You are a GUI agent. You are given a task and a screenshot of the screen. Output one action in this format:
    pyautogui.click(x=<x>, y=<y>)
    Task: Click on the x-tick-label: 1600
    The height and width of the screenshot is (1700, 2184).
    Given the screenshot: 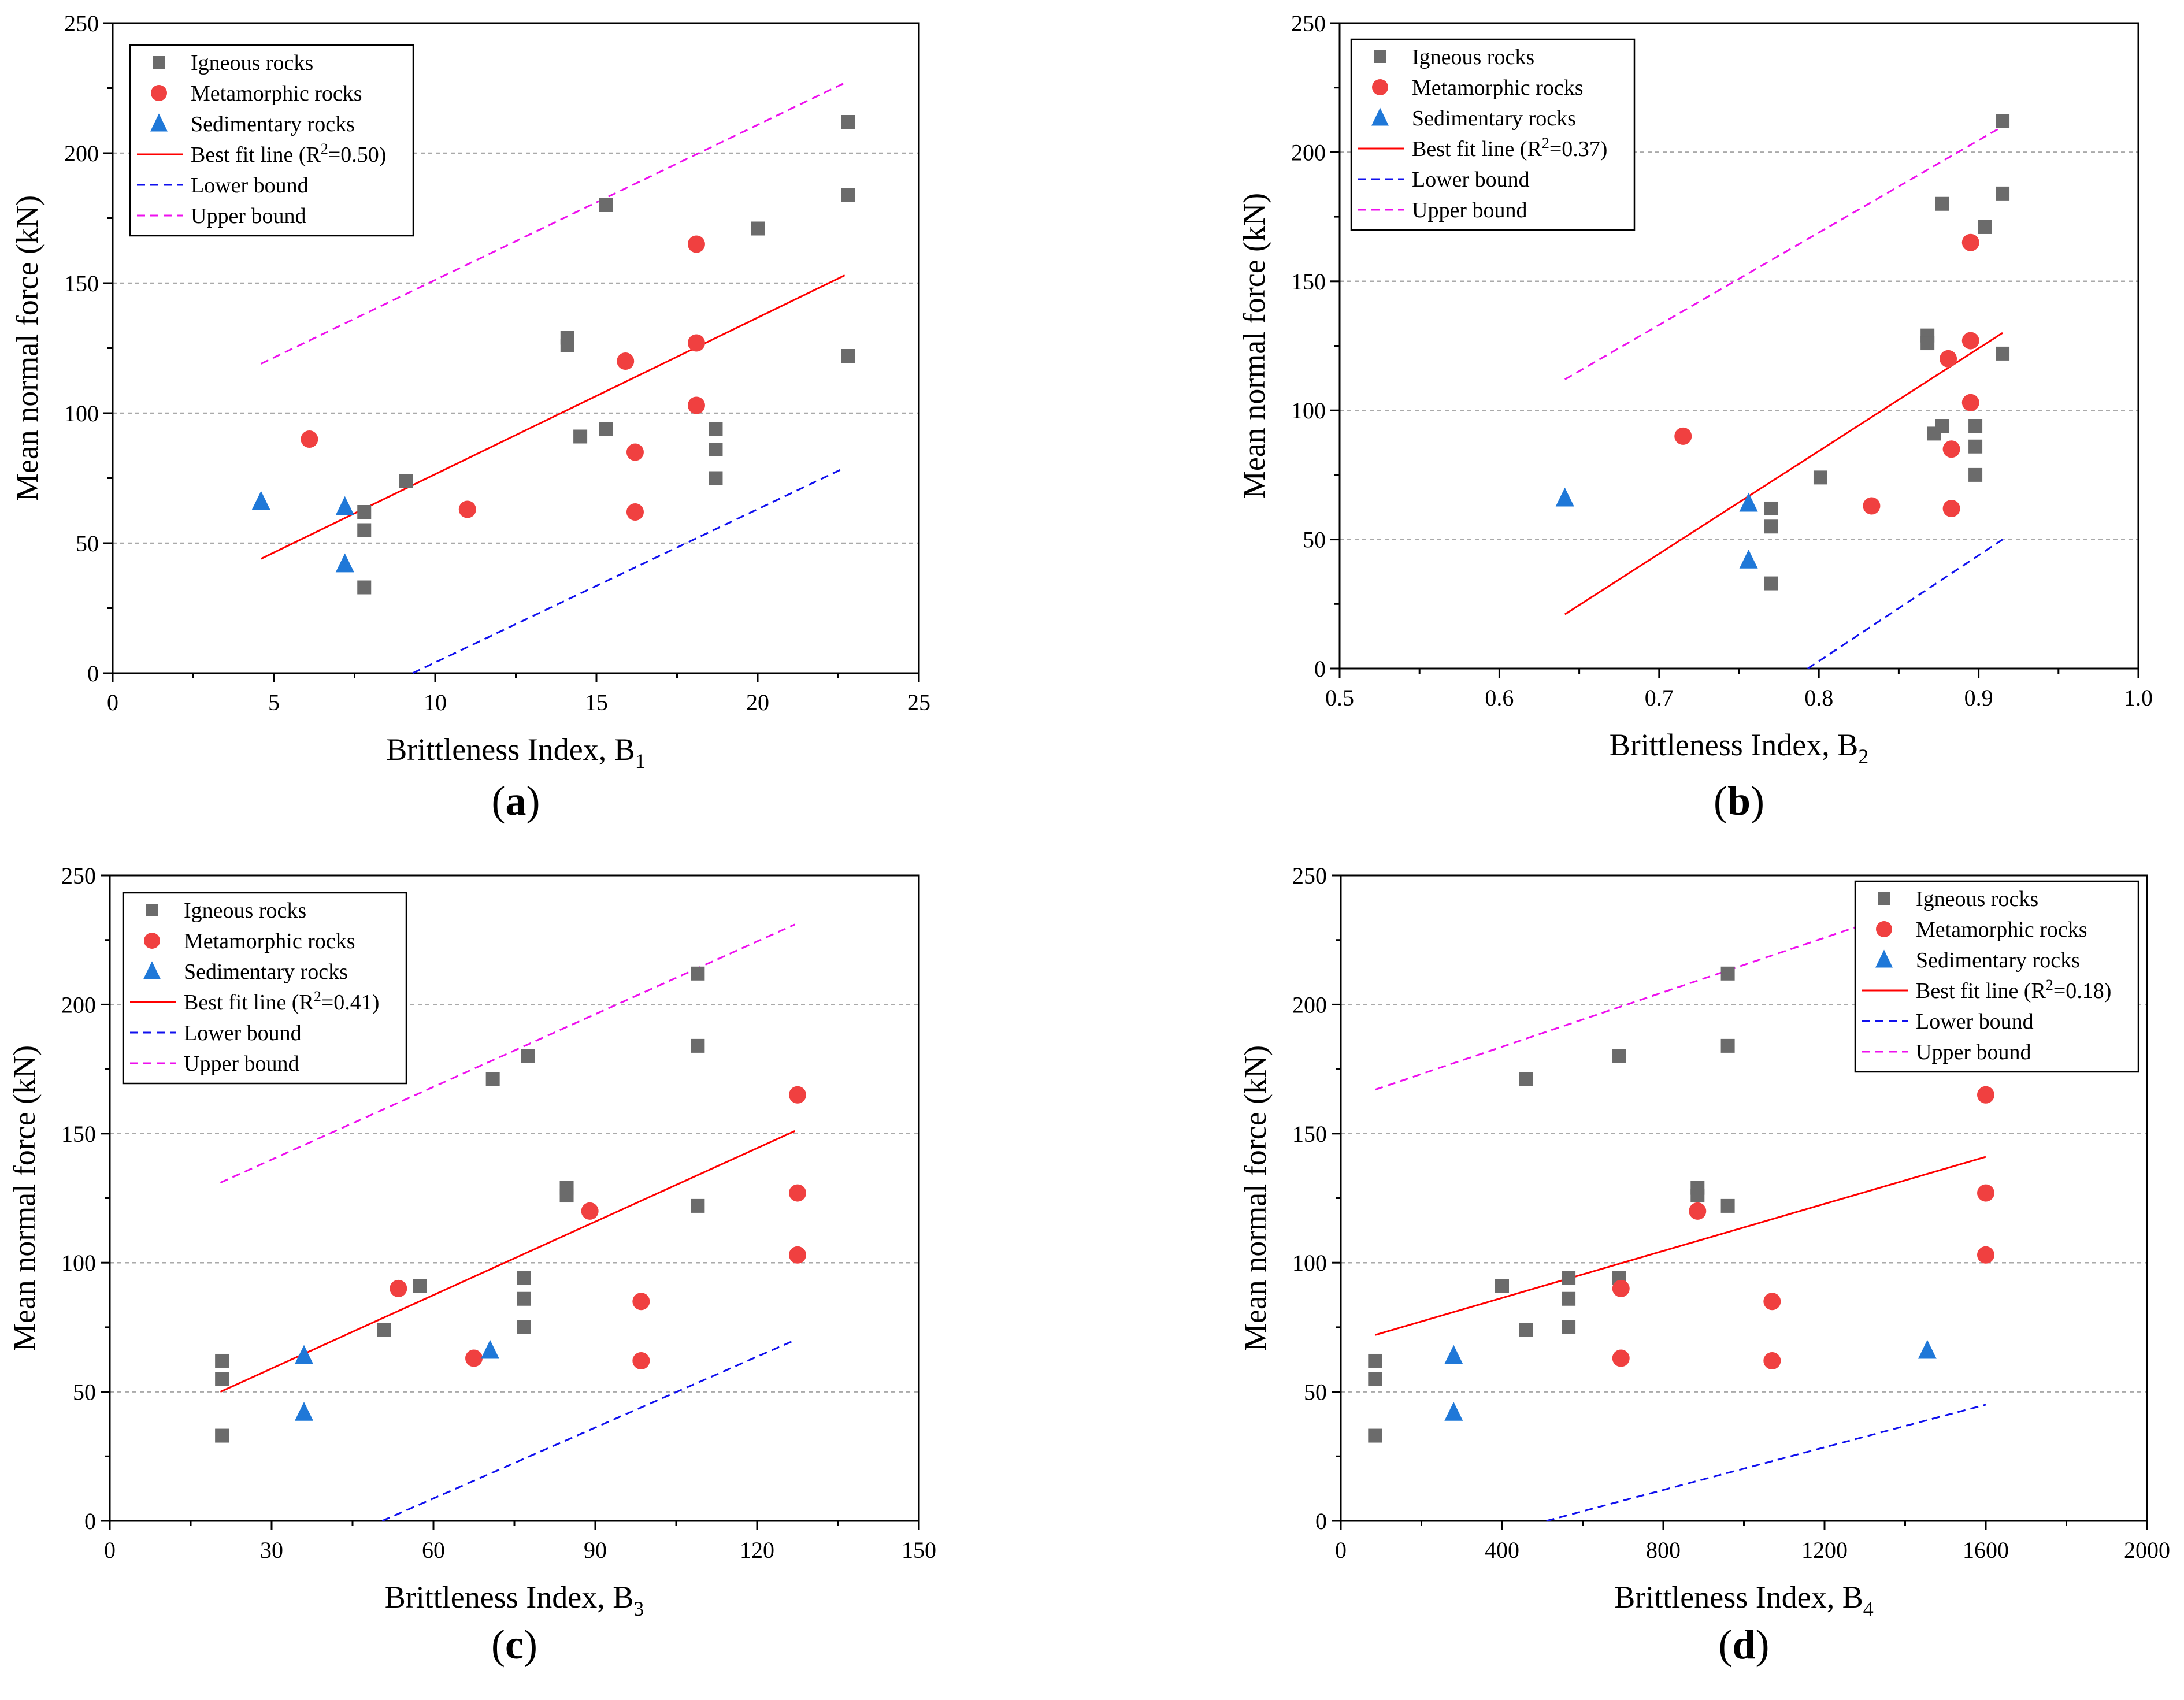 What is the action you would take?
    pyautogui.click(x=1986, y=1550)
    